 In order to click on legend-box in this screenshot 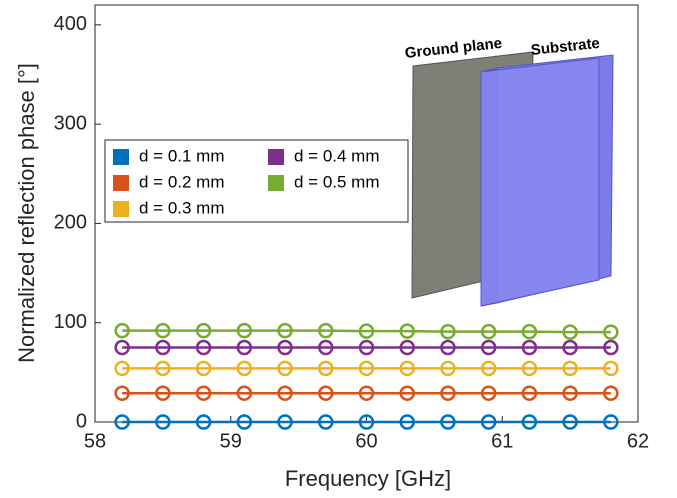, I will do `click(256, 181)`.